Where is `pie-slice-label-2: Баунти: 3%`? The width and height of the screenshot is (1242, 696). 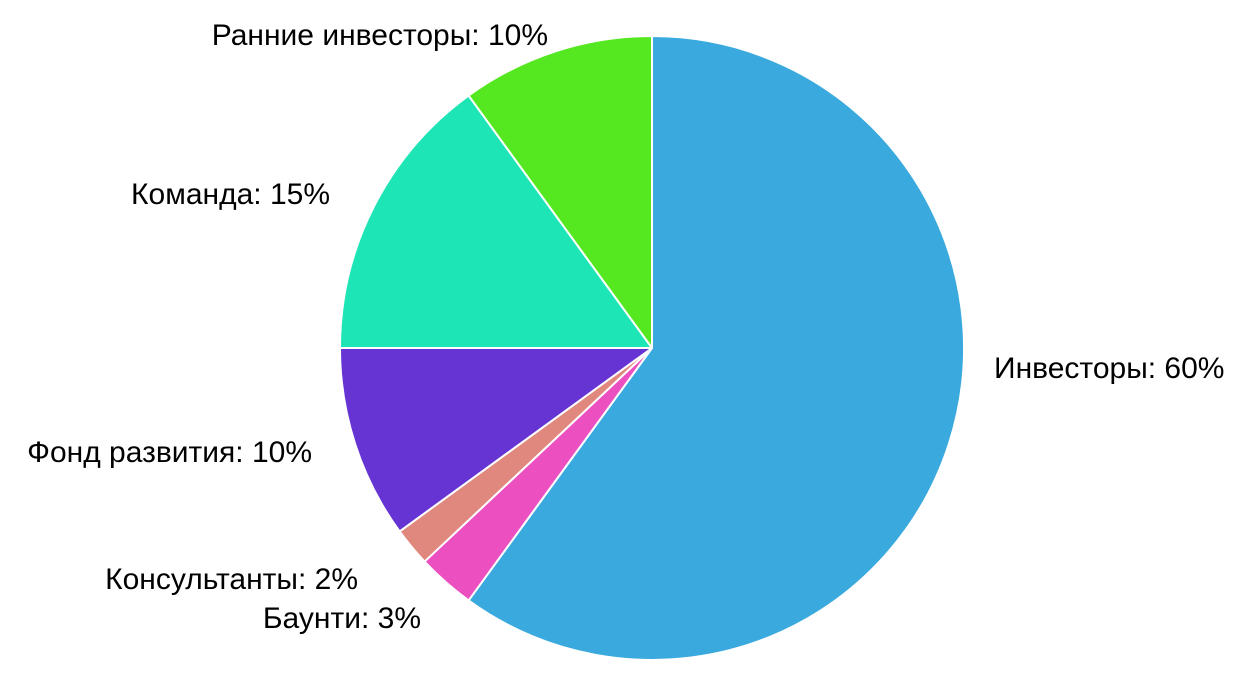
pie-slice-label-2: Баунти: 3% is located at coordinates (342, 618).